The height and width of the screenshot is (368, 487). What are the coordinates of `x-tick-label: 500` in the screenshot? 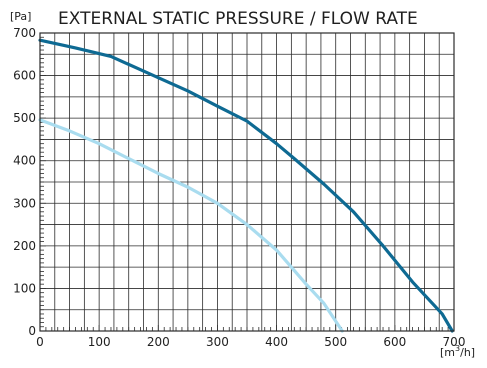 It's located at (335, 342).